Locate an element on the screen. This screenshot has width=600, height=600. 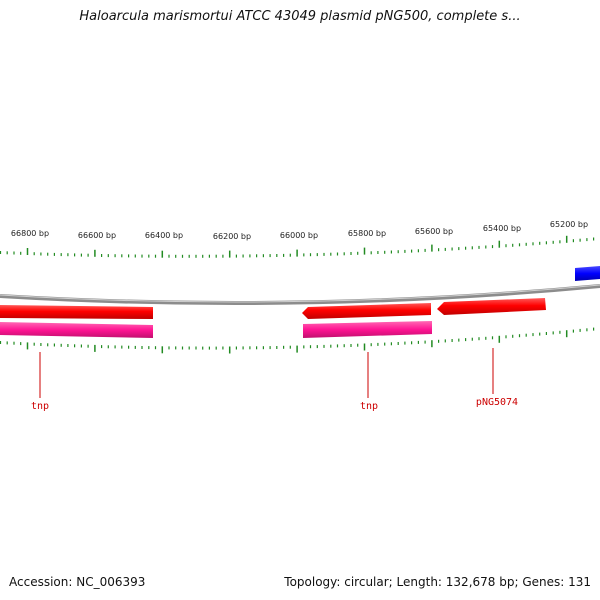
outer-scale-ticks is located at coordinates (297, 246).